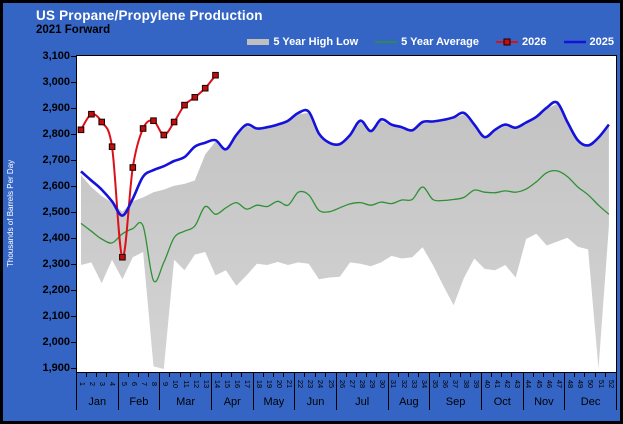 The width and height of the screenshot is (623, 424). What do you see at coordinates (124, 384) in the screenshot?
I see `week-number-label: 5` at bounding box center [124, 384].